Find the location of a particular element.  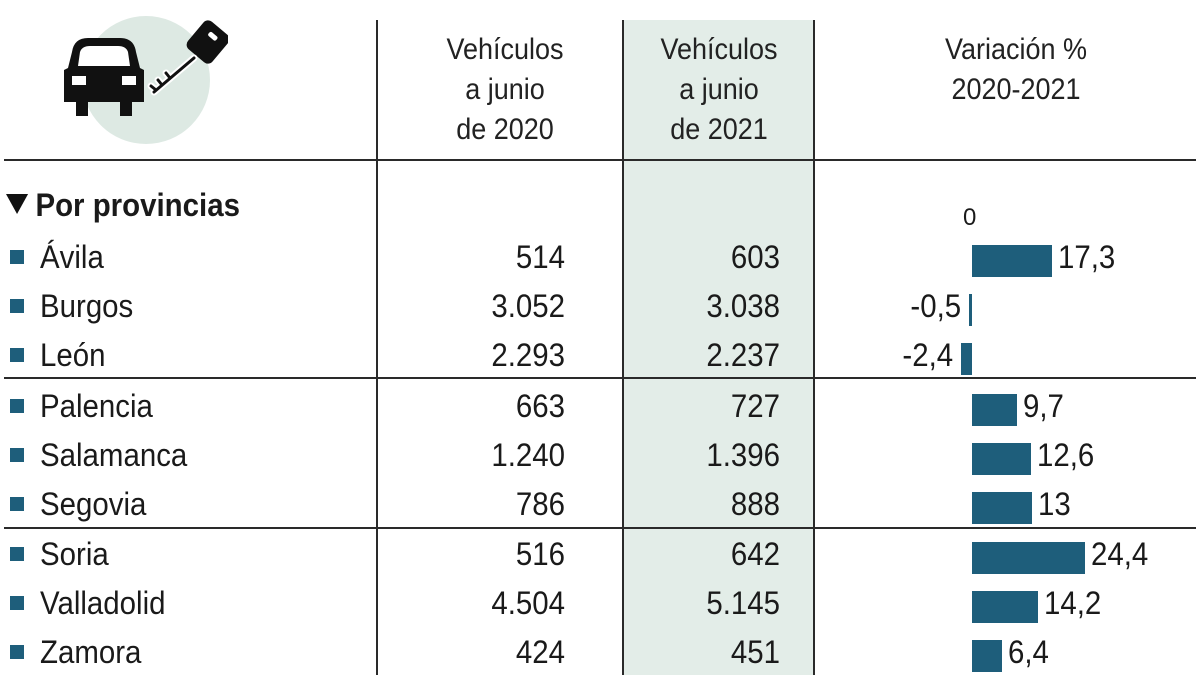

province-name: Salamanca is located at coordinates (114, 455).